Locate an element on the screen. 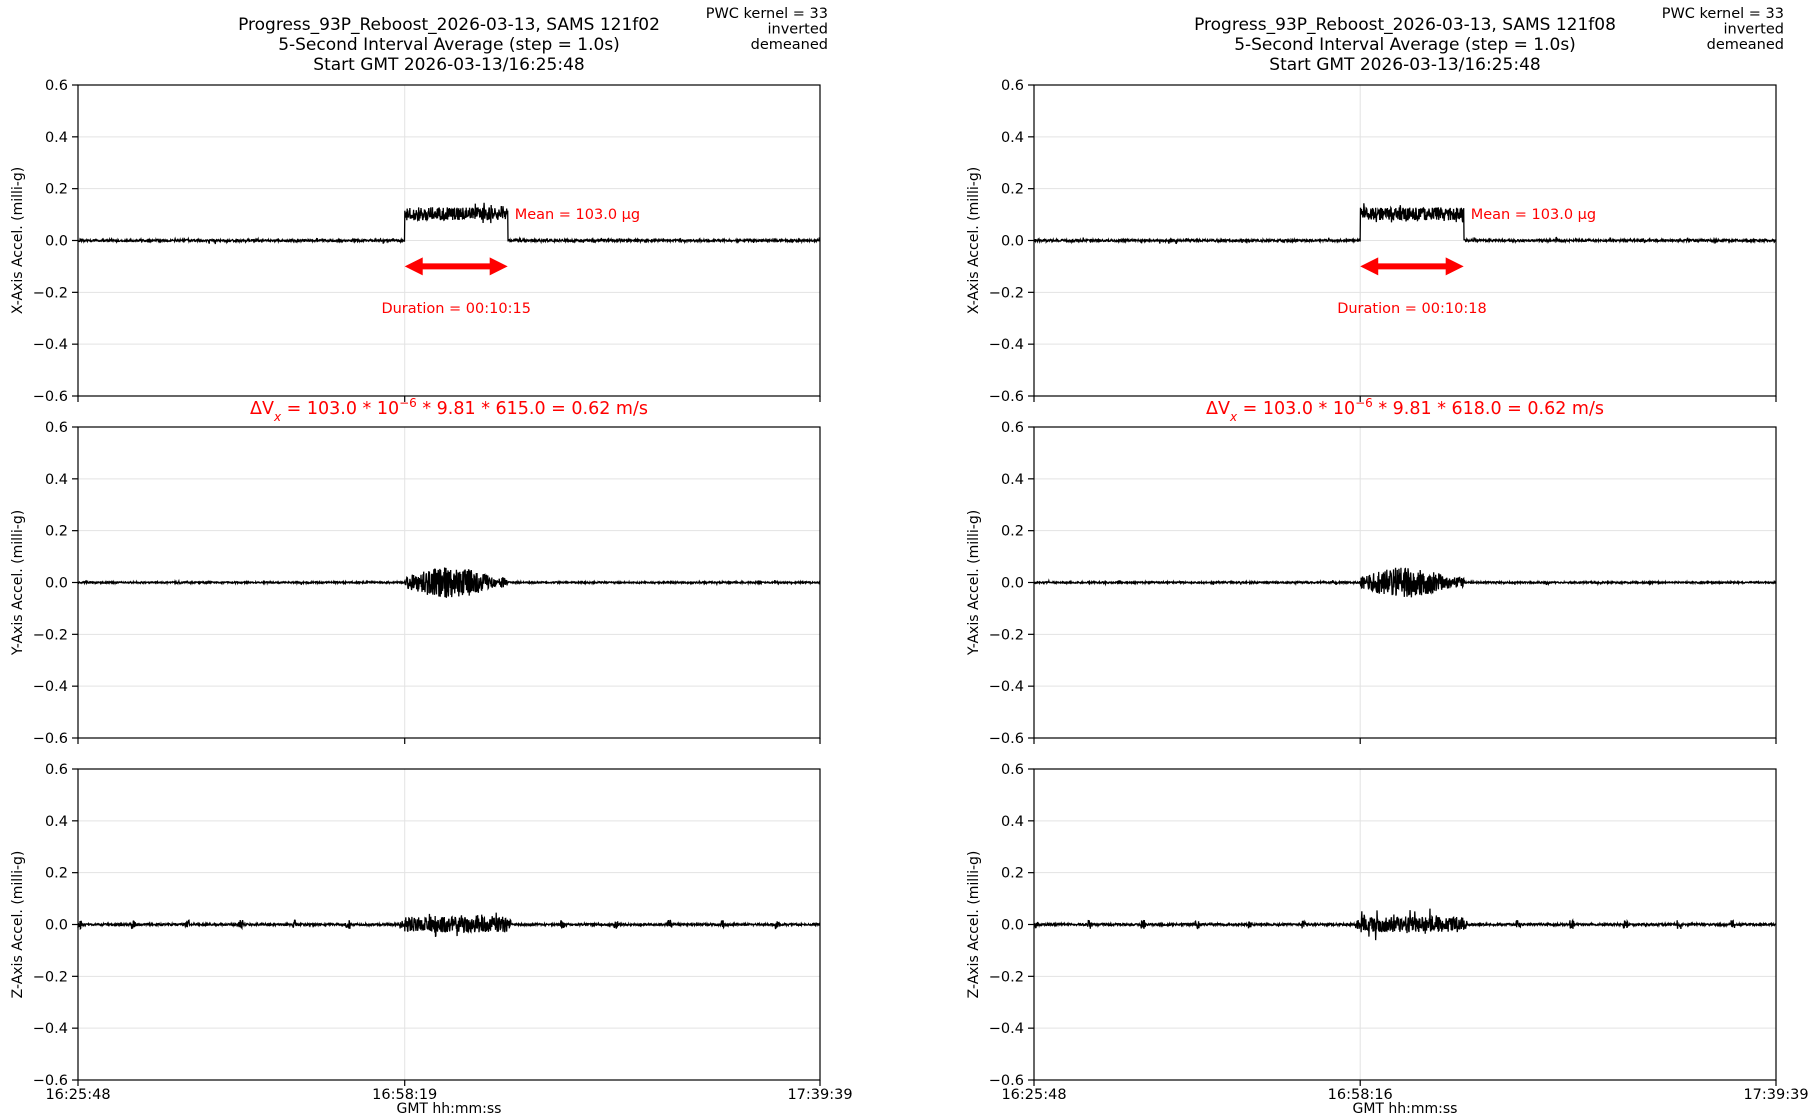  delta-v-tail: * 9.81 * 618.0 = 0.62 m/s is located at coordinates (1488, 409).